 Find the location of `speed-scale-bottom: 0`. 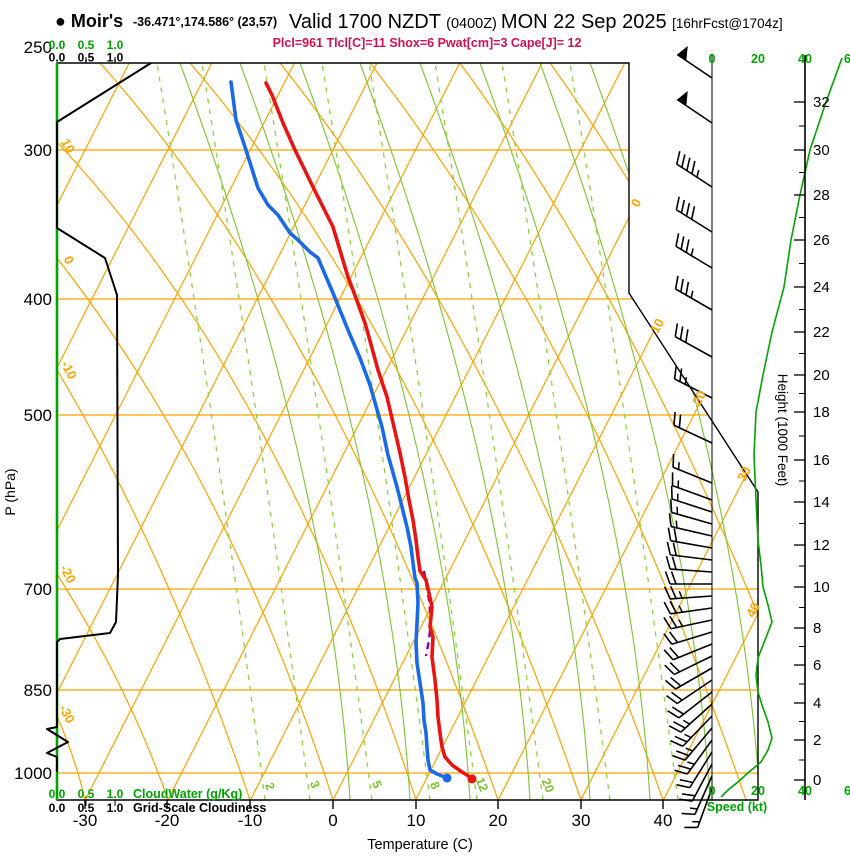

speed-scale-bottom: 0 is located at coordinates (712, 791).